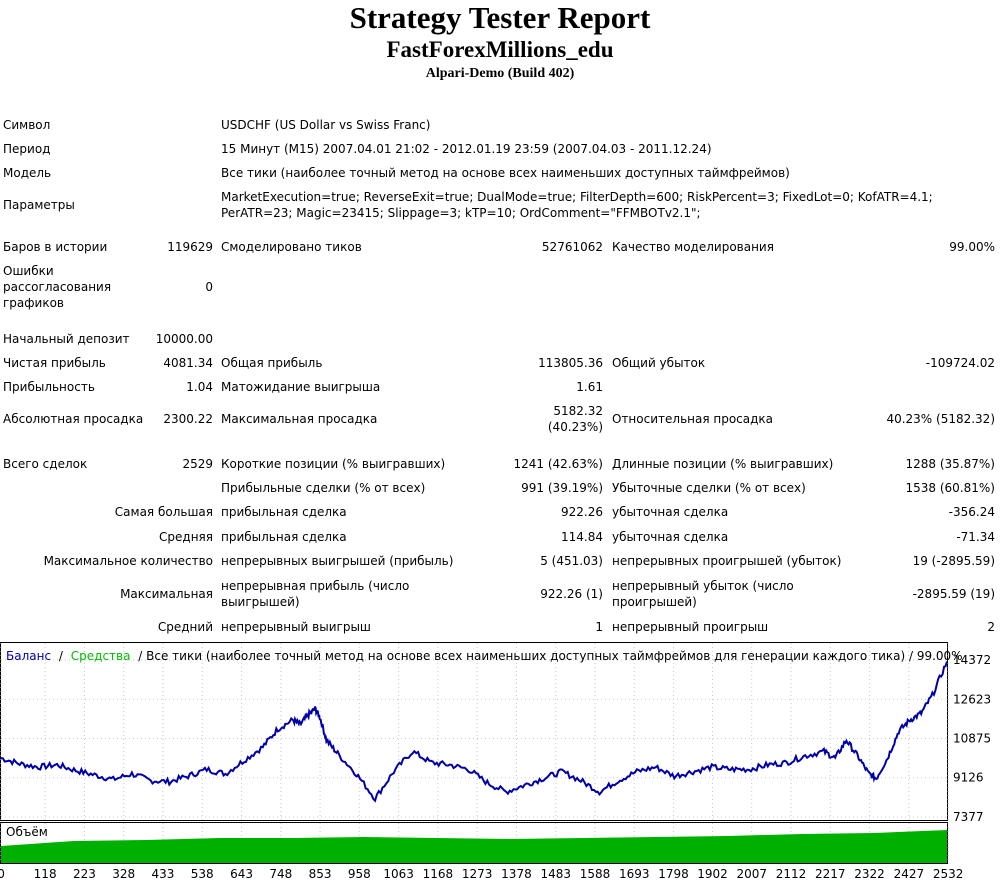  What do you see at coordinates (398, 874) in the screenshot?
I see `x-tick-label: 1063` at bounding box center [398, 874].